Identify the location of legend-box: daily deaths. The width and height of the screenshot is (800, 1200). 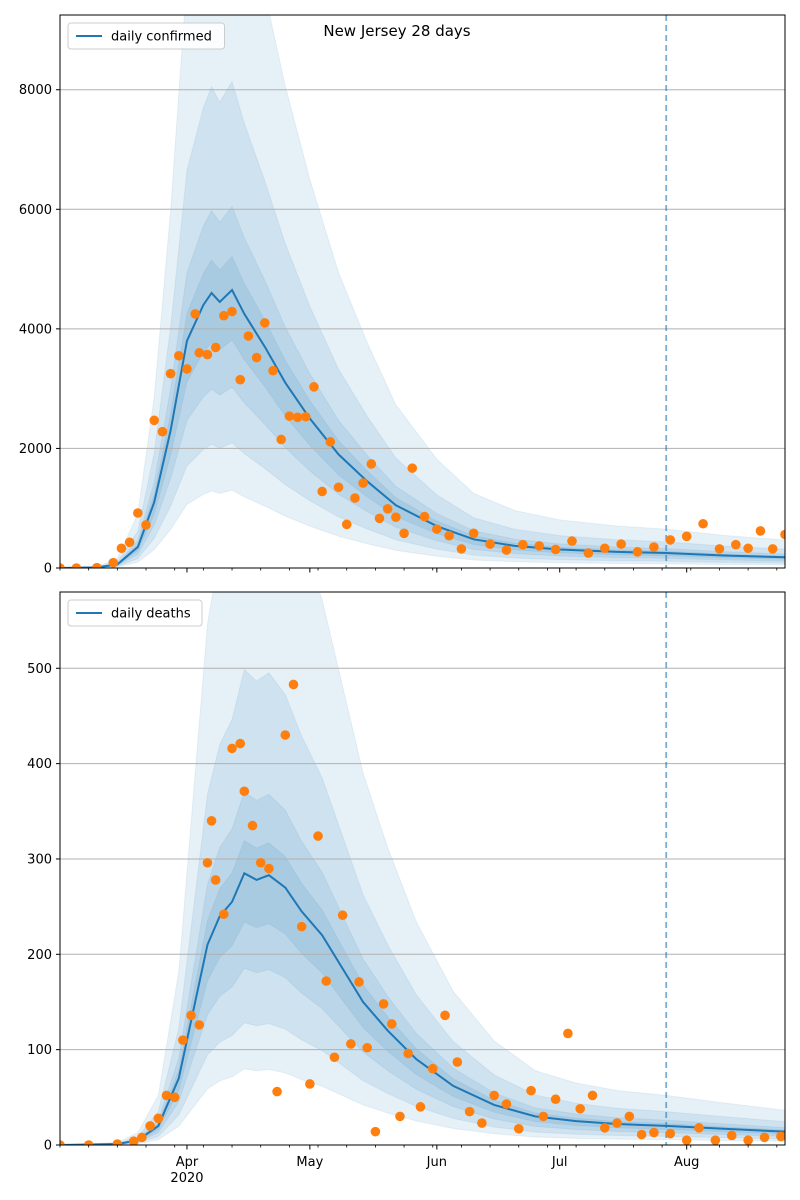
(135, 613).